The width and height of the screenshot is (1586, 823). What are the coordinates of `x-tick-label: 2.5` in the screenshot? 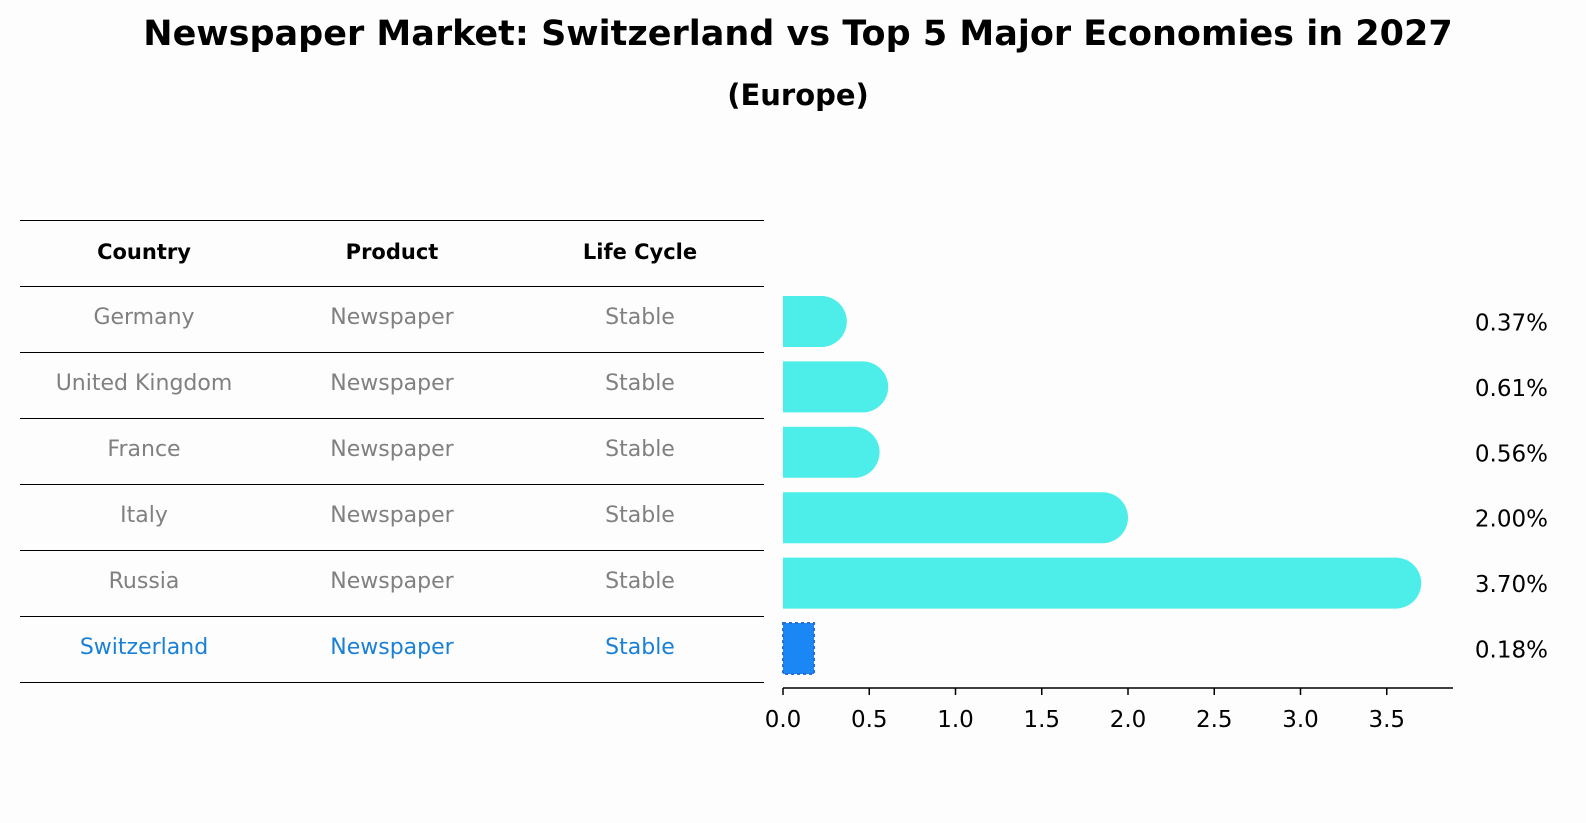 It's located at (1214, 720).